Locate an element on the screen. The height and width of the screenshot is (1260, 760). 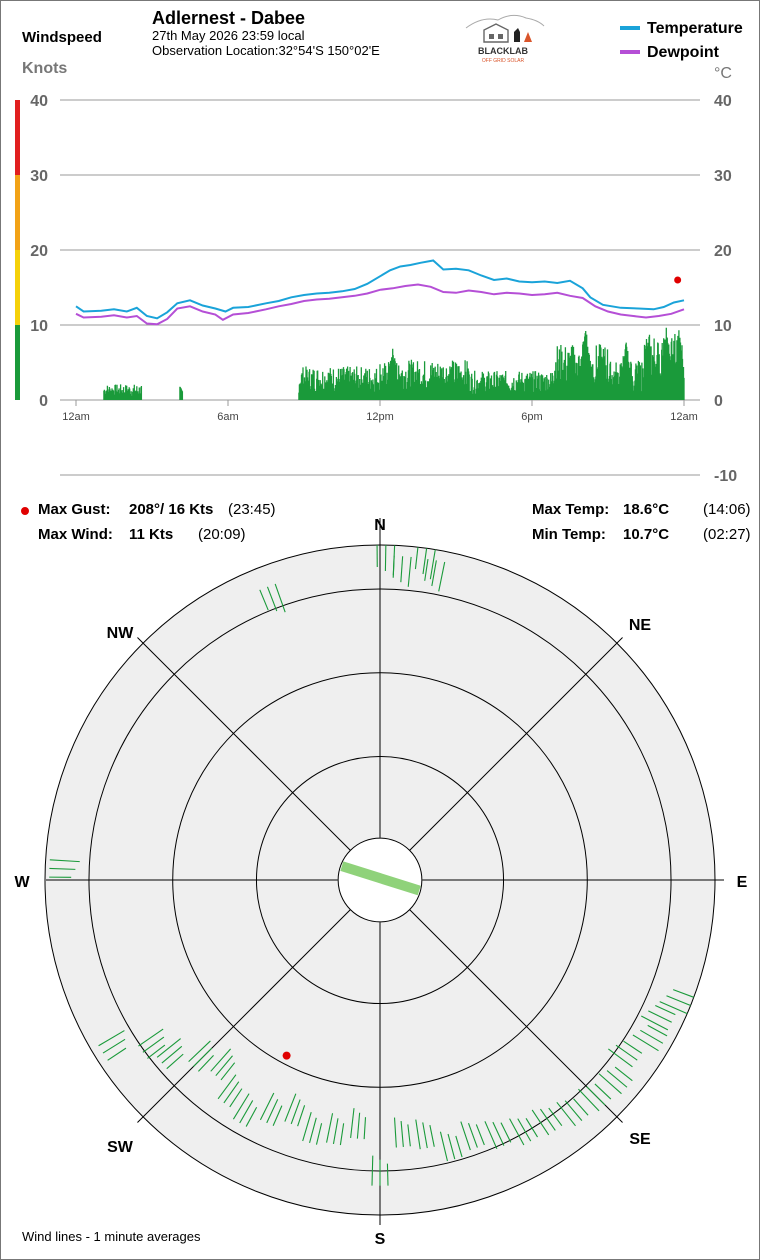
max-wind-value: 11 Kts is located at coordinates (151, 534).